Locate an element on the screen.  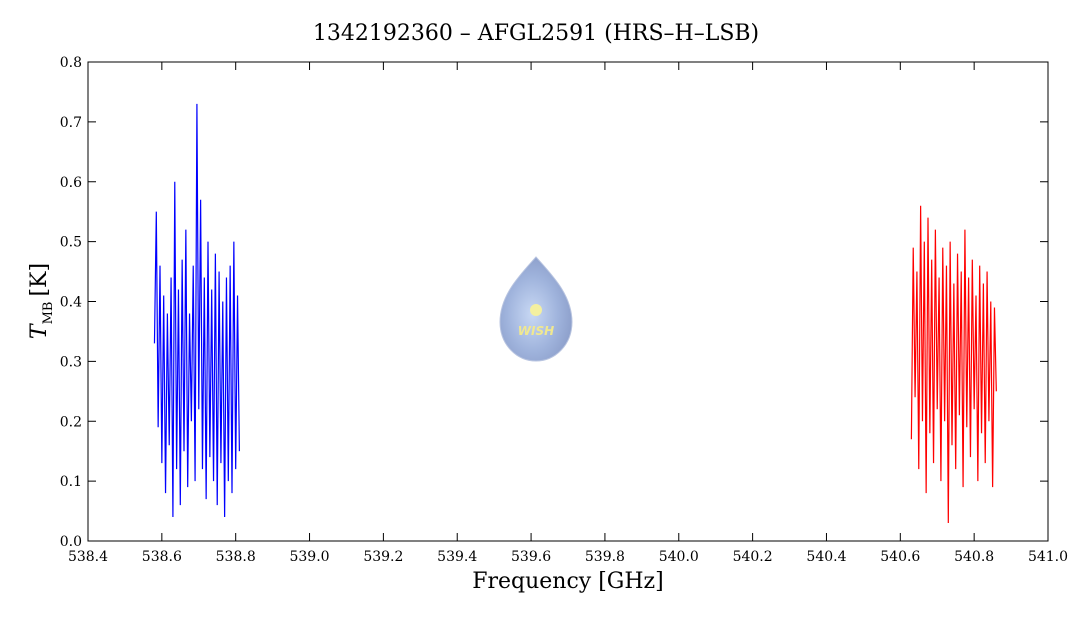
x-tick-label: 539.2 is located at coordinates (383, 557).